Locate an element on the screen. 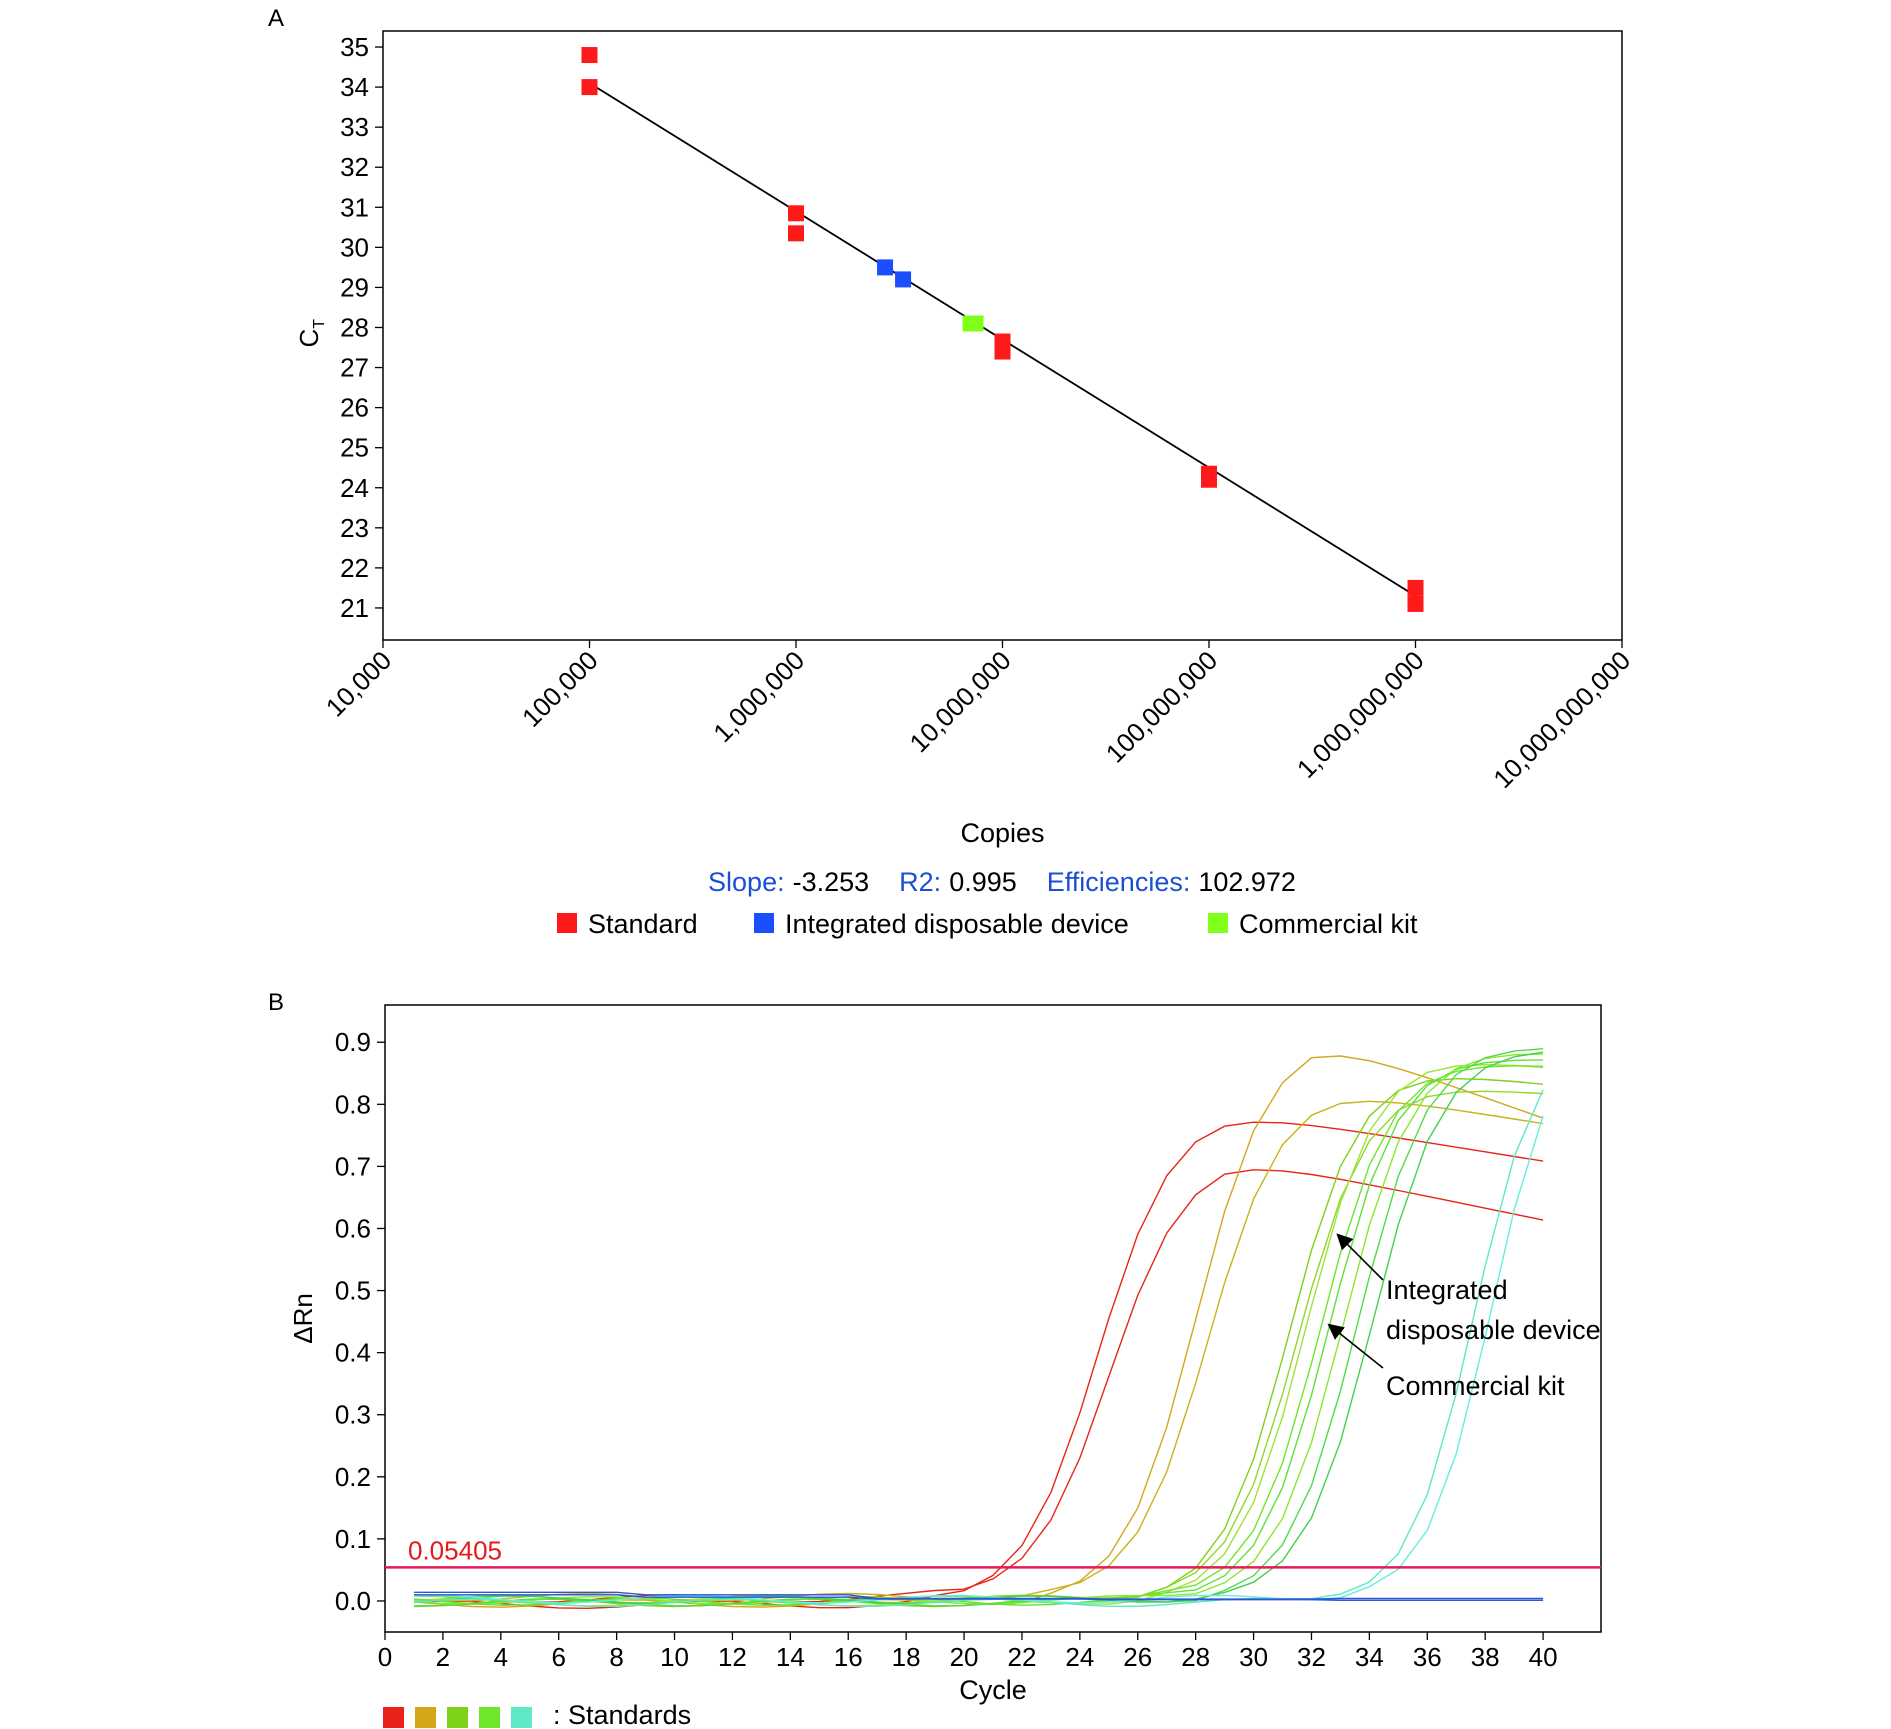  x-tick-label-a: 10,000 is located at coordinates (358, 683).